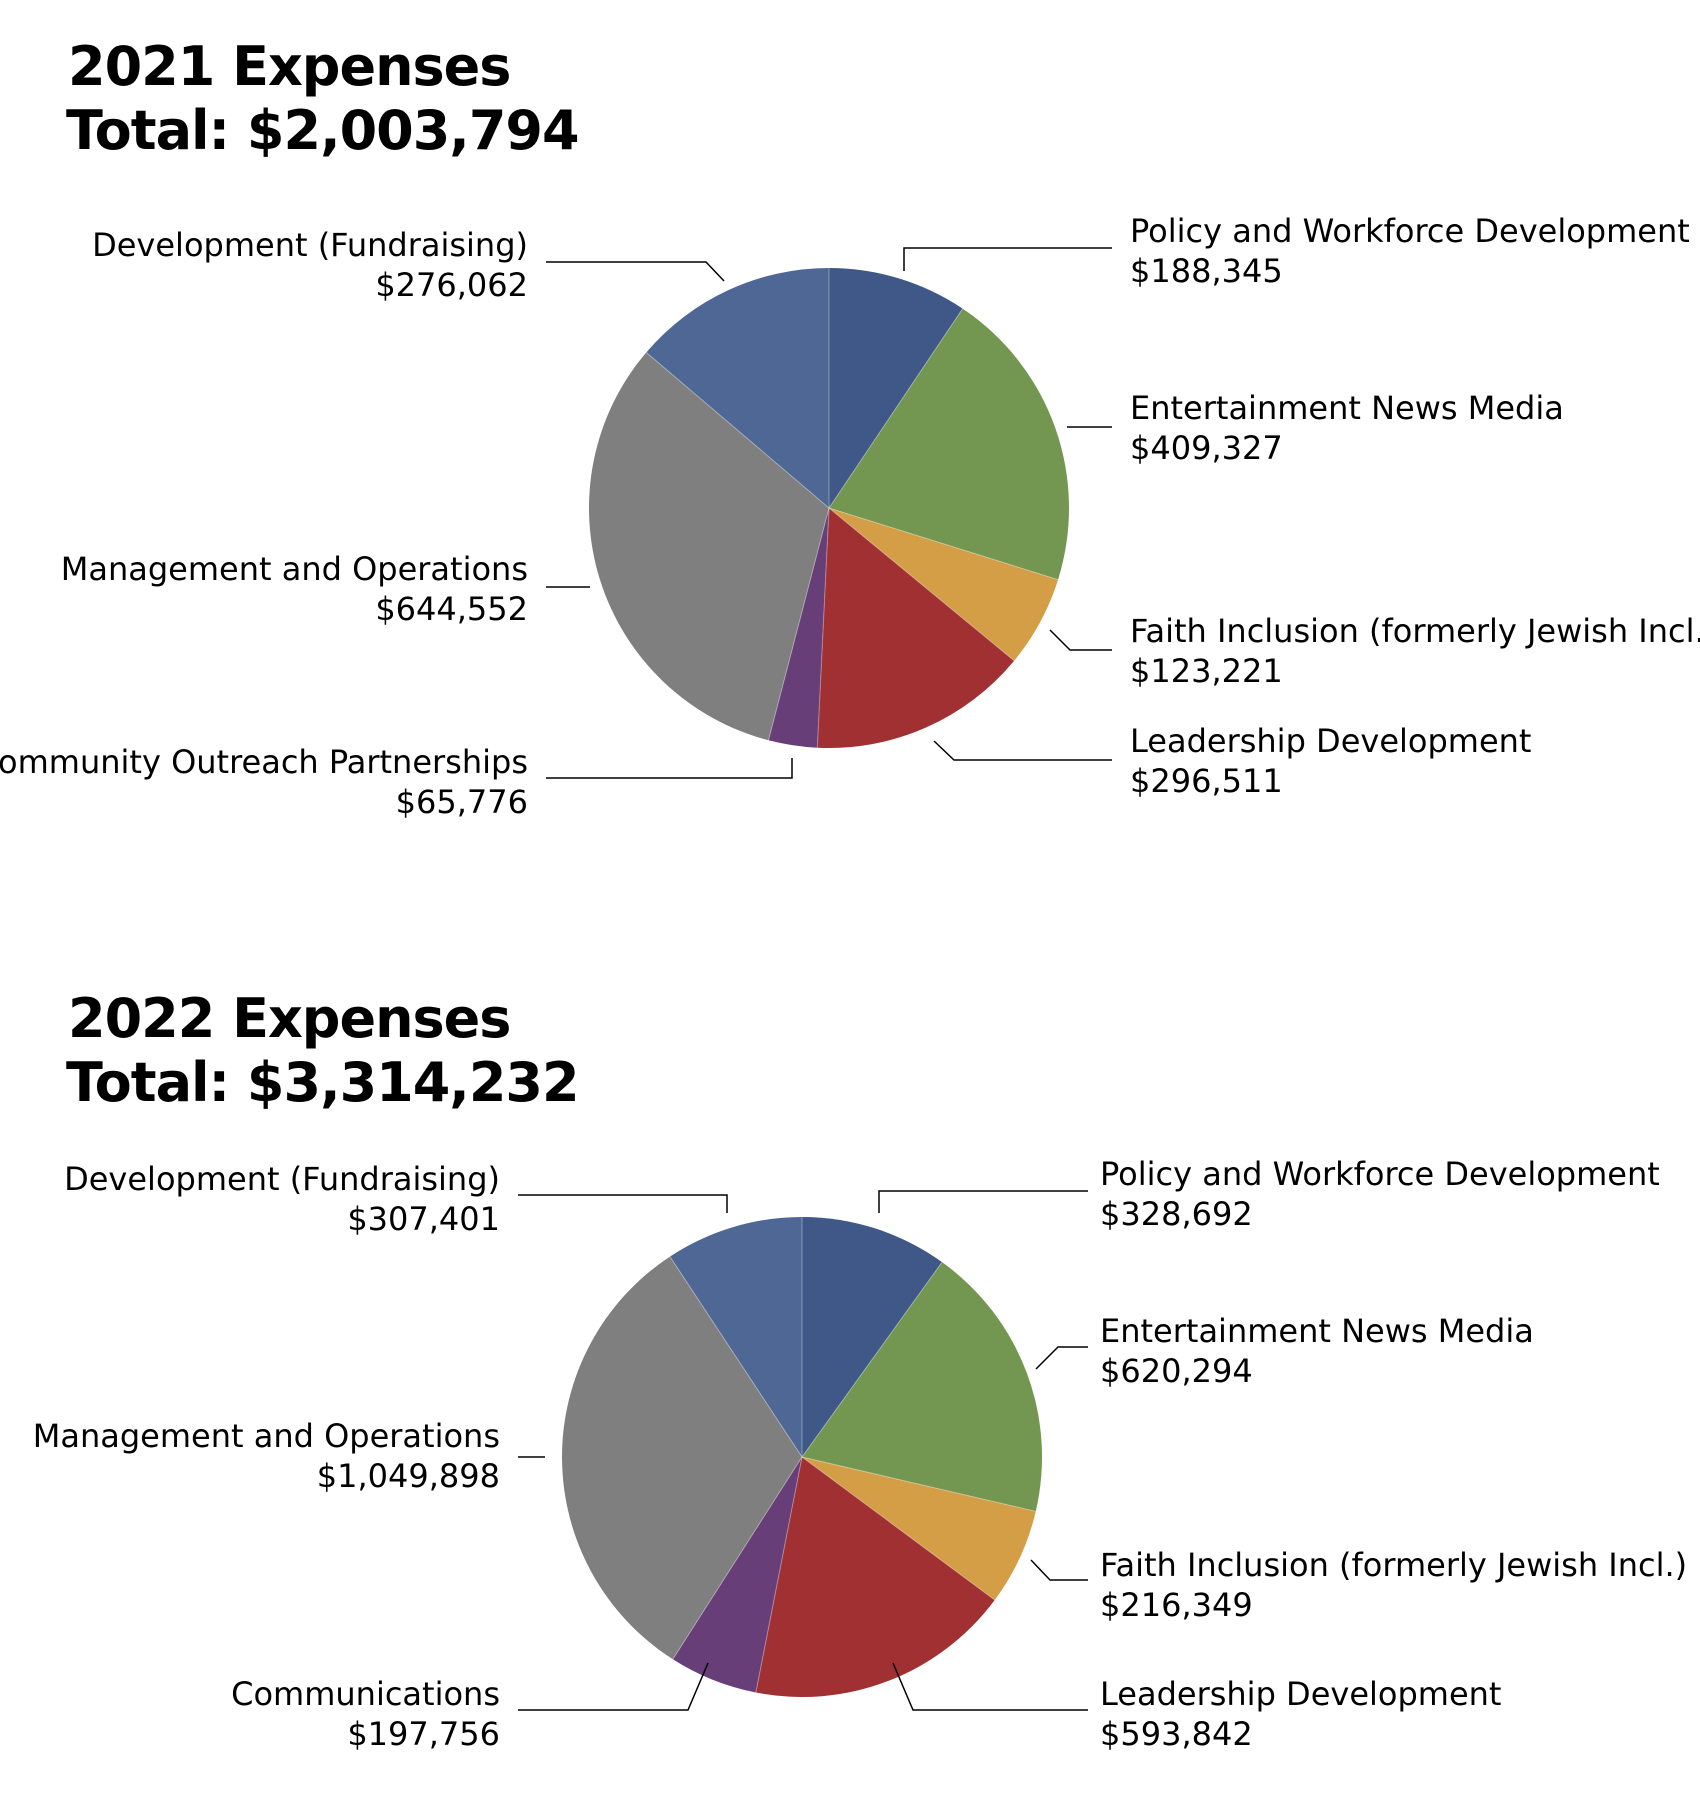  I want to click on slice-value: $123,221, so click(1206, 671).